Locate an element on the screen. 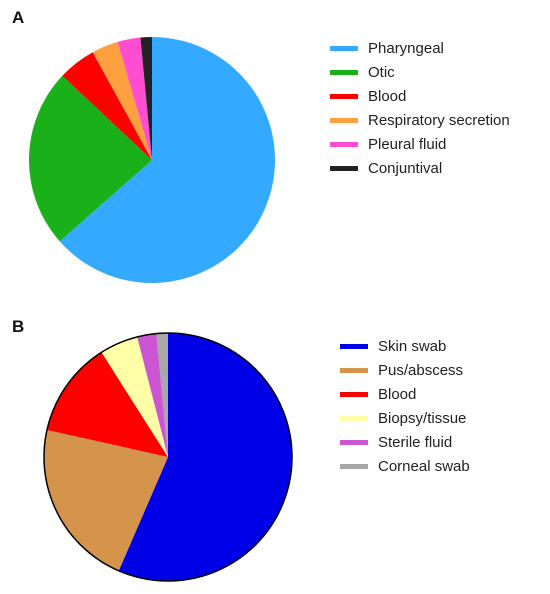 This screenshot has width=550, height=594. legend-b-item-pus-abscess: Pus/abscess is located at coordinates (405, 370).